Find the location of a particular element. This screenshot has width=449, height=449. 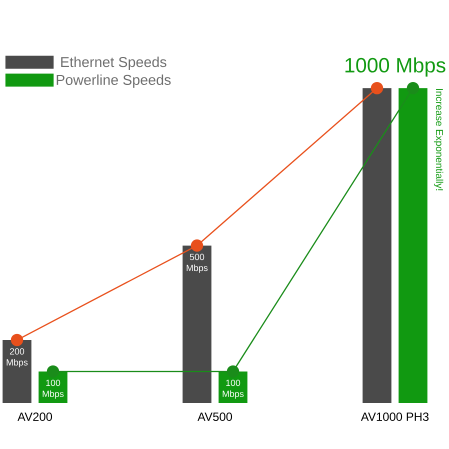

legend-label: Ethernet Speeds is located at coordinates (113, 63).